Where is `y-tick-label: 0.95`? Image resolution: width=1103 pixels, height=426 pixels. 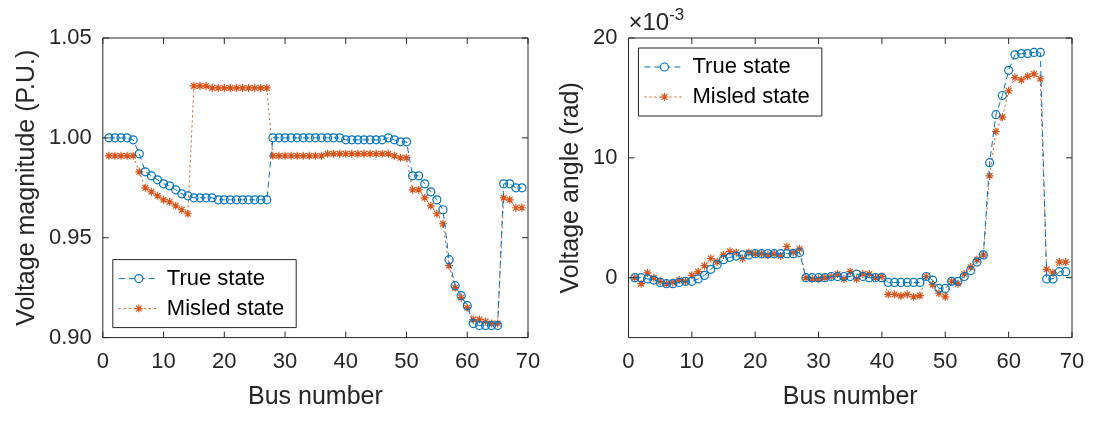 y-tick-label: 0.95 is located at coordinates (70, 236).